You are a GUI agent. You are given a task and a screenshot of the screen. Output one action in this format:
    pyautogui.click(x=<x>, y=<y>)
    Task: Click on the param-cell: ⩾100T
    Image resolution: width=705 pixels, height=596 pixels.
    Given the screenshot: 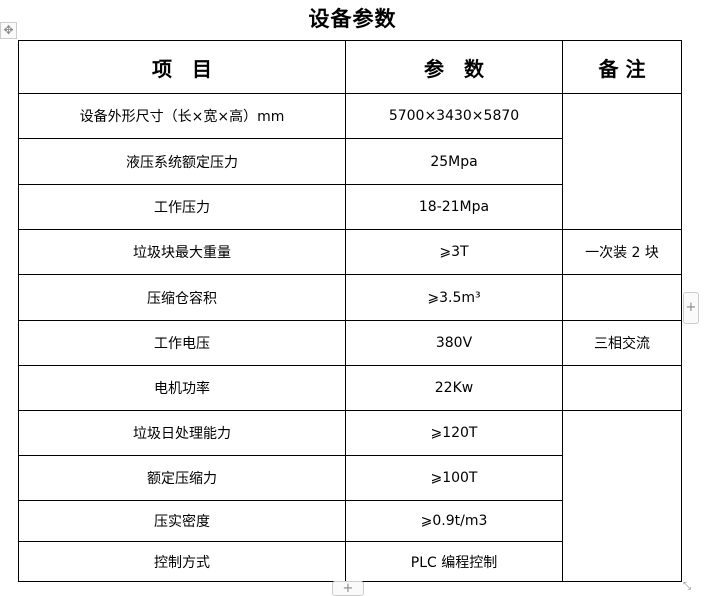 What is the action you would take?
    pyautogui.click(x=454, y=478)
    